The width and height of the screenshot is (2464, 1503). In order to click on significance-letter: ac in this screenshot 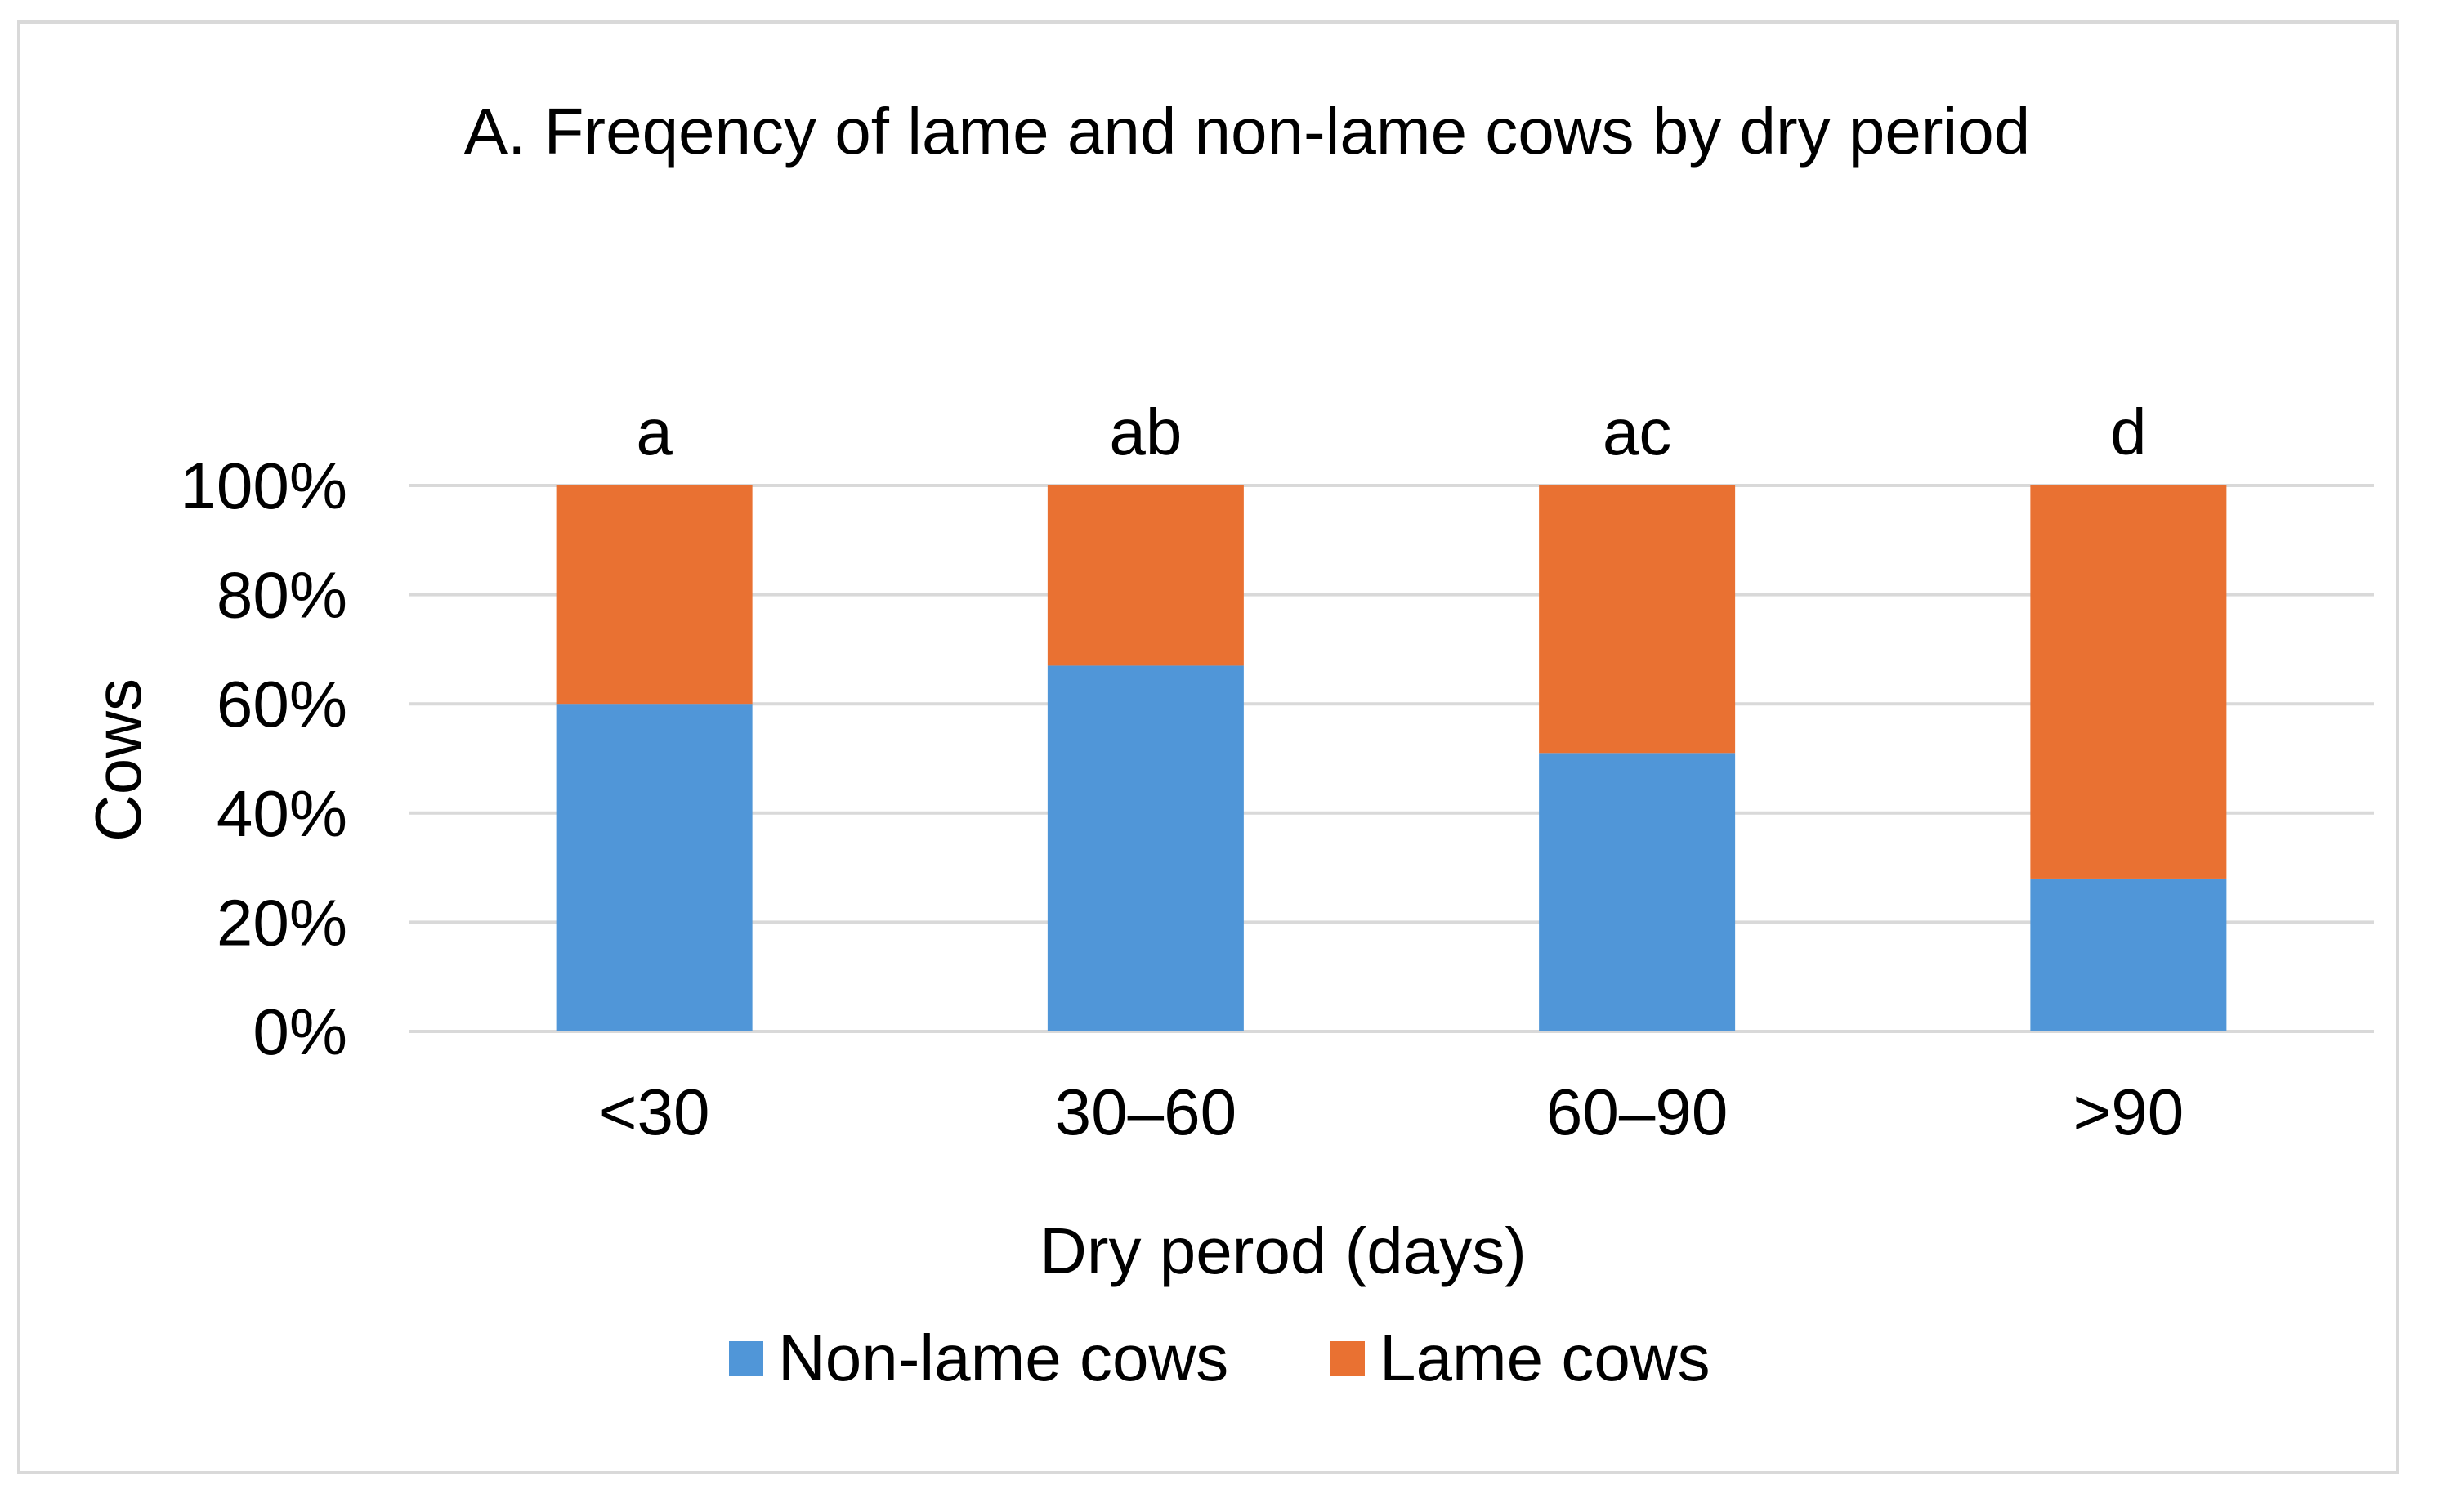, I will do `click(1637, 432)`.